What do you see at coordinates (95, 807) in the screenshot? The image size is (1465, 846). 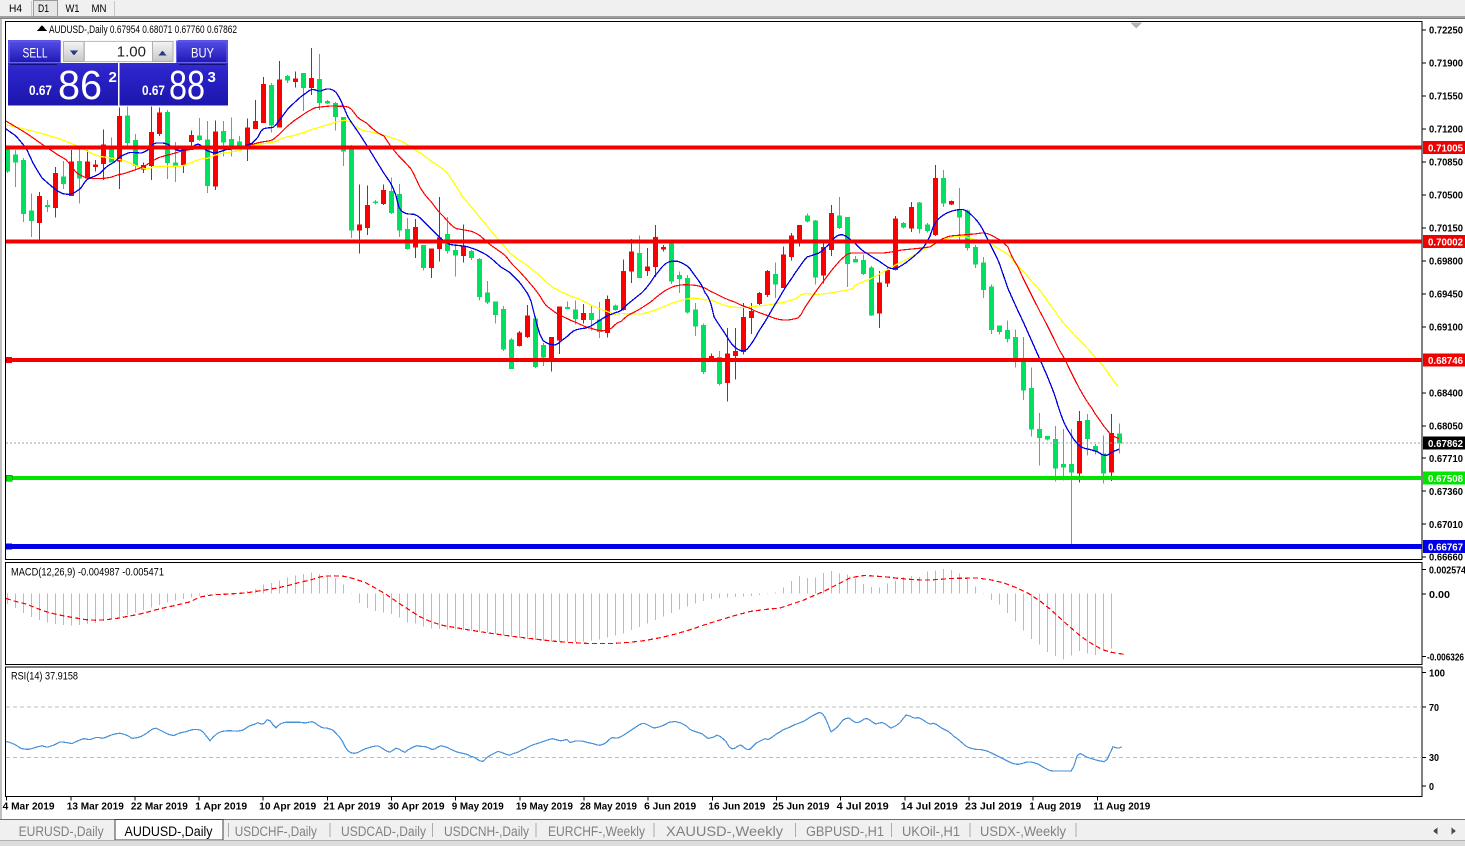 I see `svg-text: 13 Mar 2019` at bounding box center [95, 807].